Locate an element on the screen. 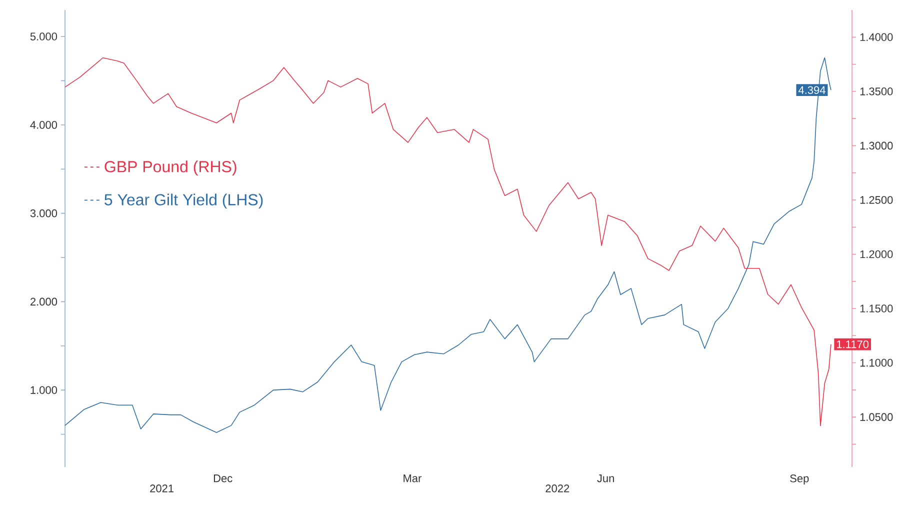 The image size is (913, 508). x-tick-label: Dec is located at coordinates (223, 478).